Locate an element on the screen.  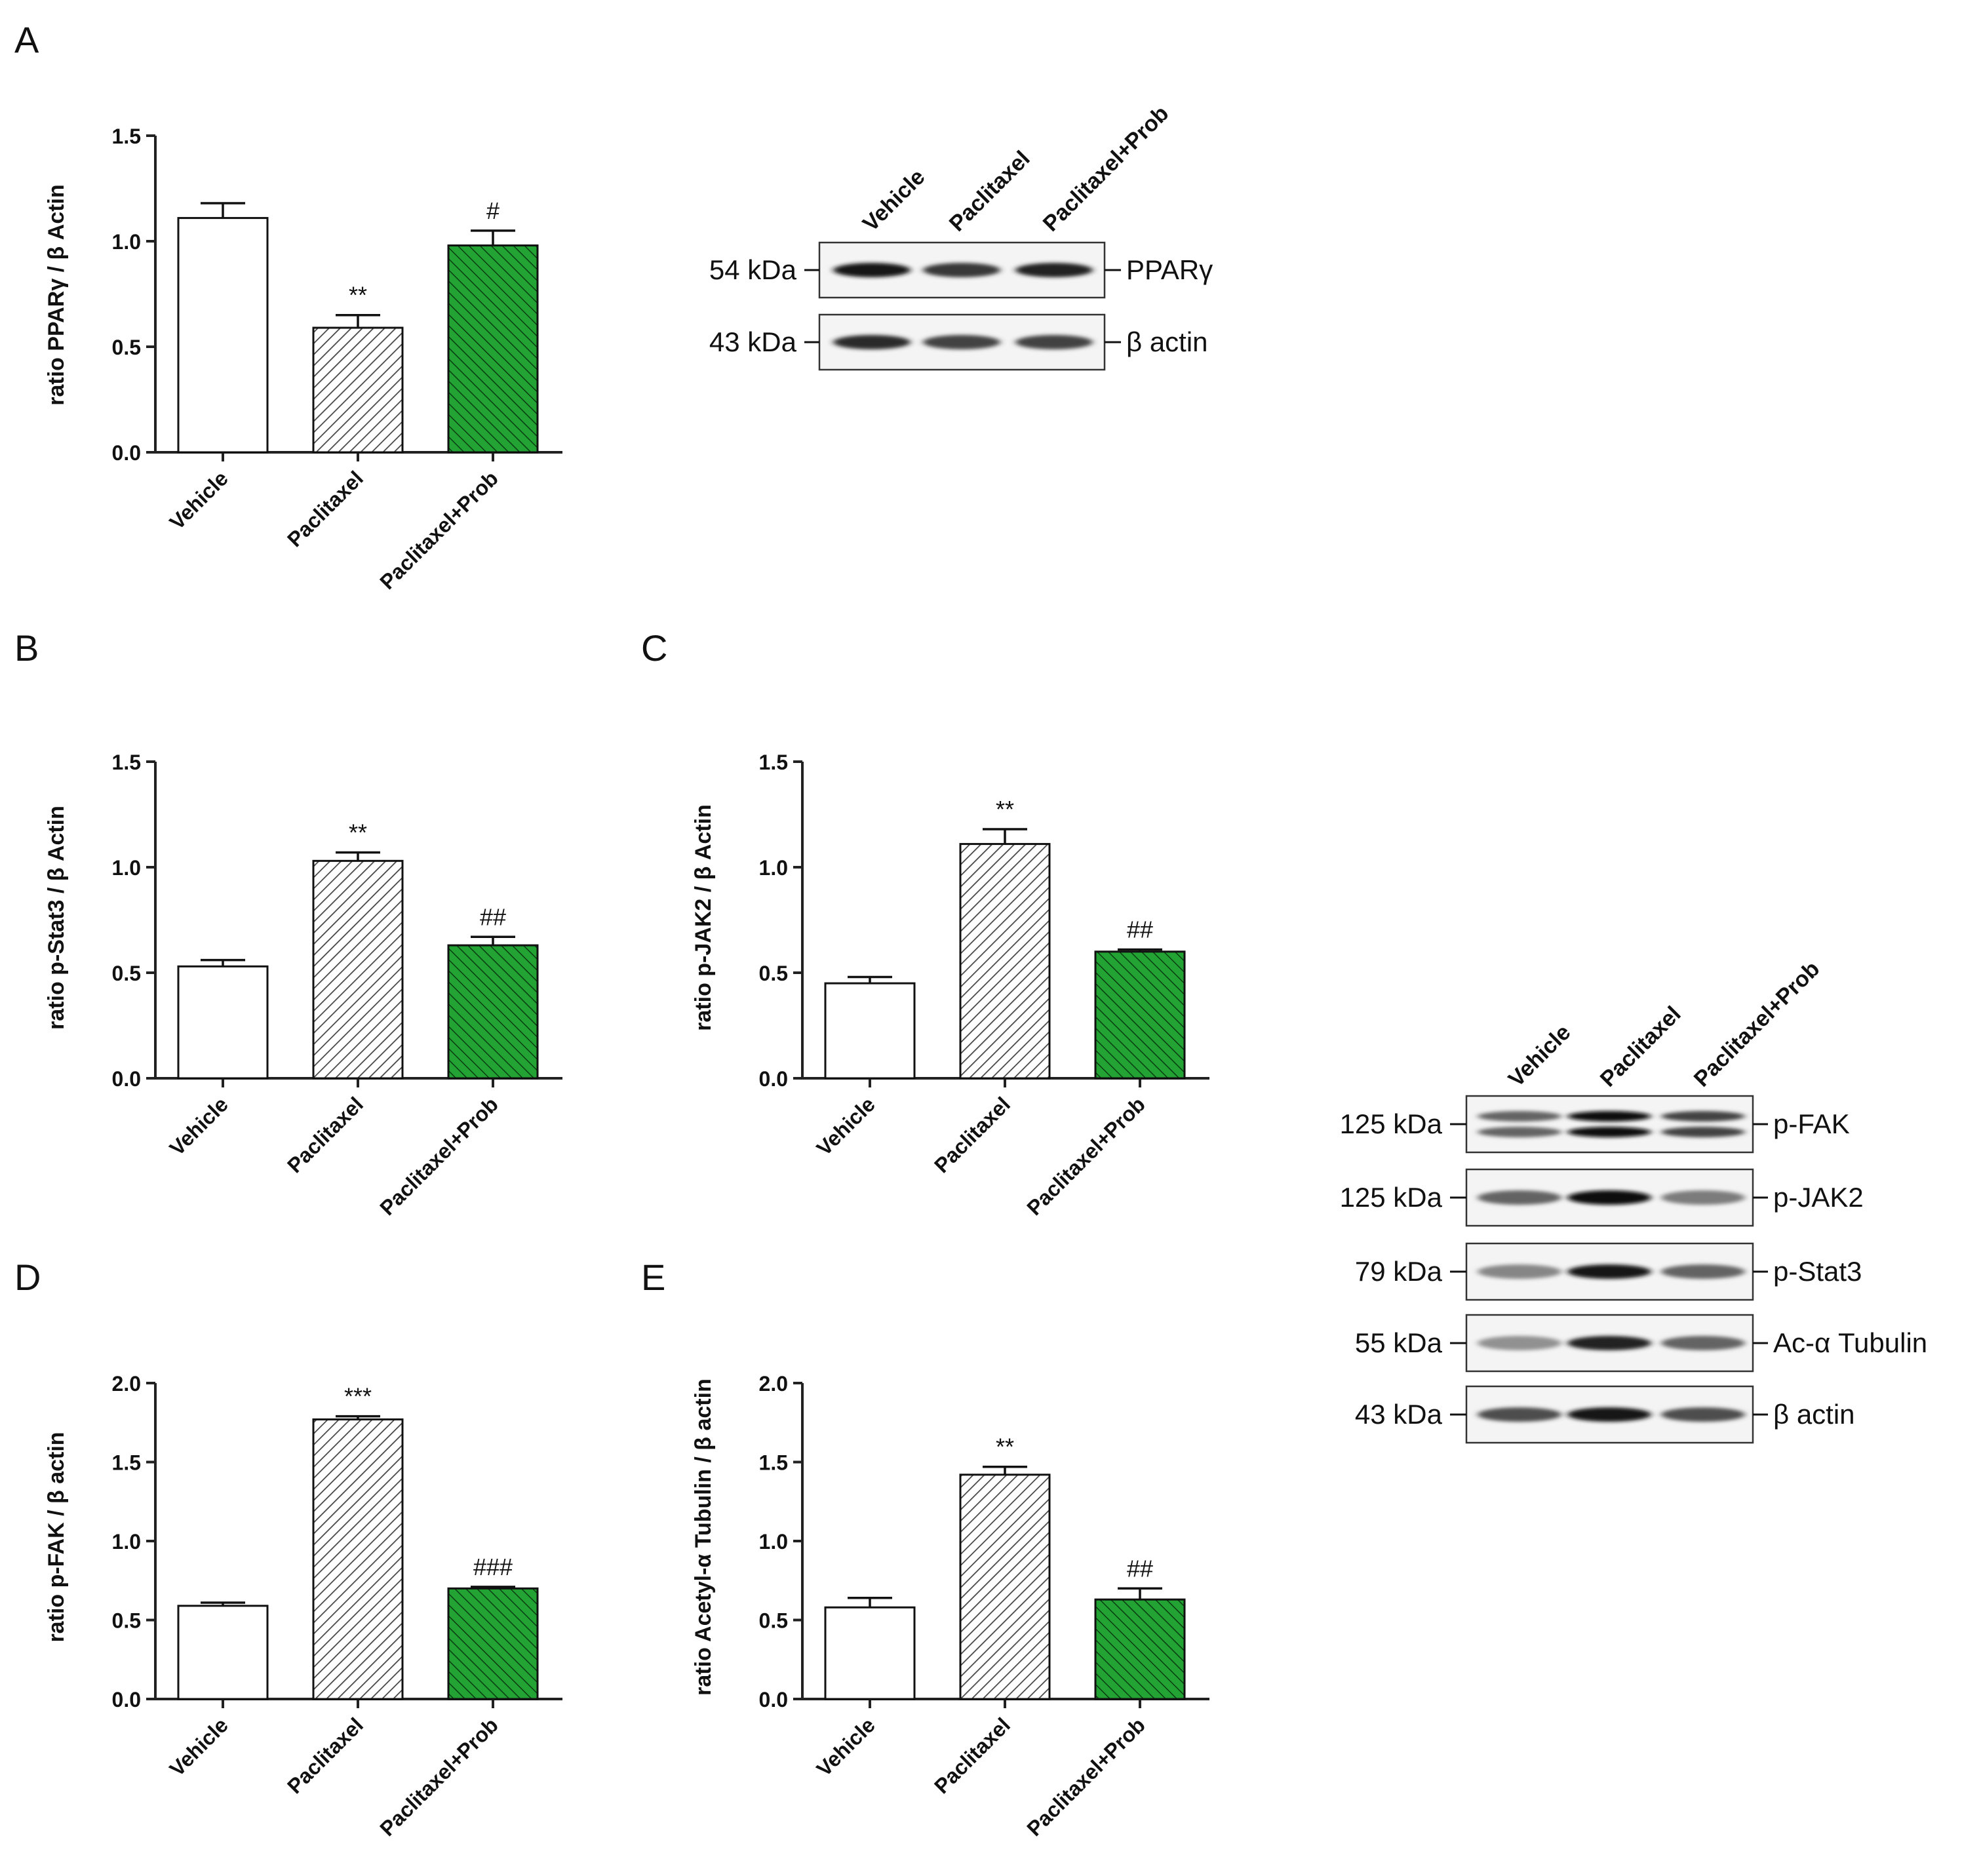
protein-label: β actin is located at coordinates (1814, 1414).